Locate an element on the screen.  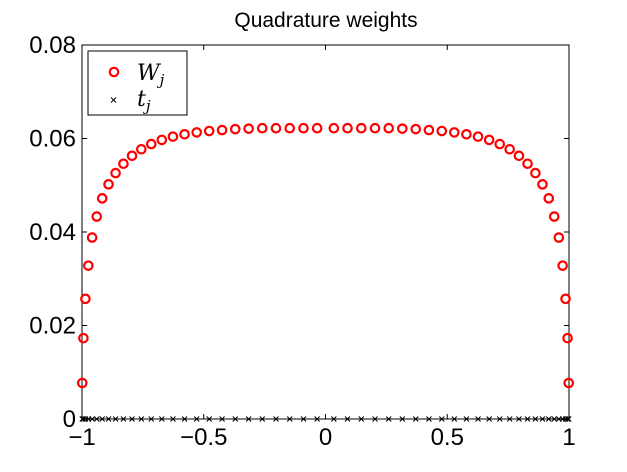
x-tick-label: 1 is located at coordinates (568, 437).